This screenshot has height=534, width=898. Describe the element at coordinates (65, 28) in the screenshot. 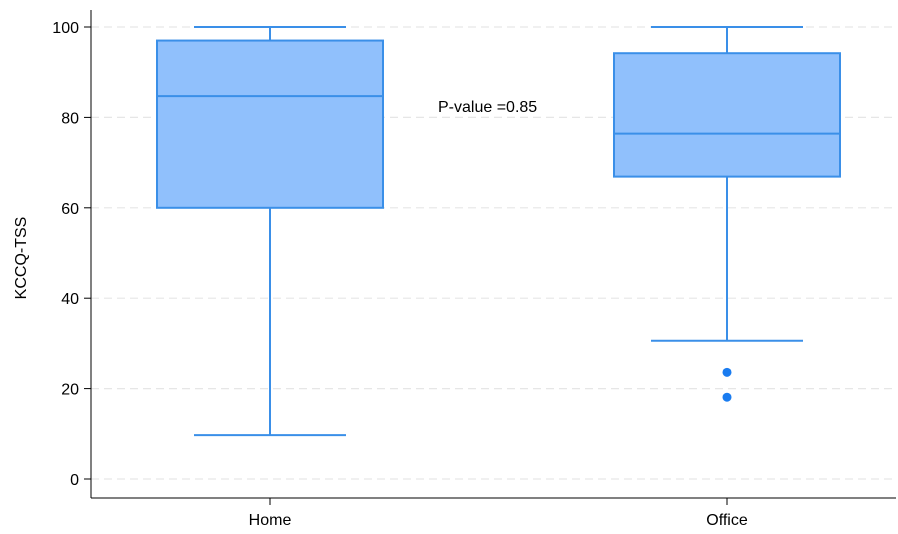

I see `y-tick-label: 100` at that location.